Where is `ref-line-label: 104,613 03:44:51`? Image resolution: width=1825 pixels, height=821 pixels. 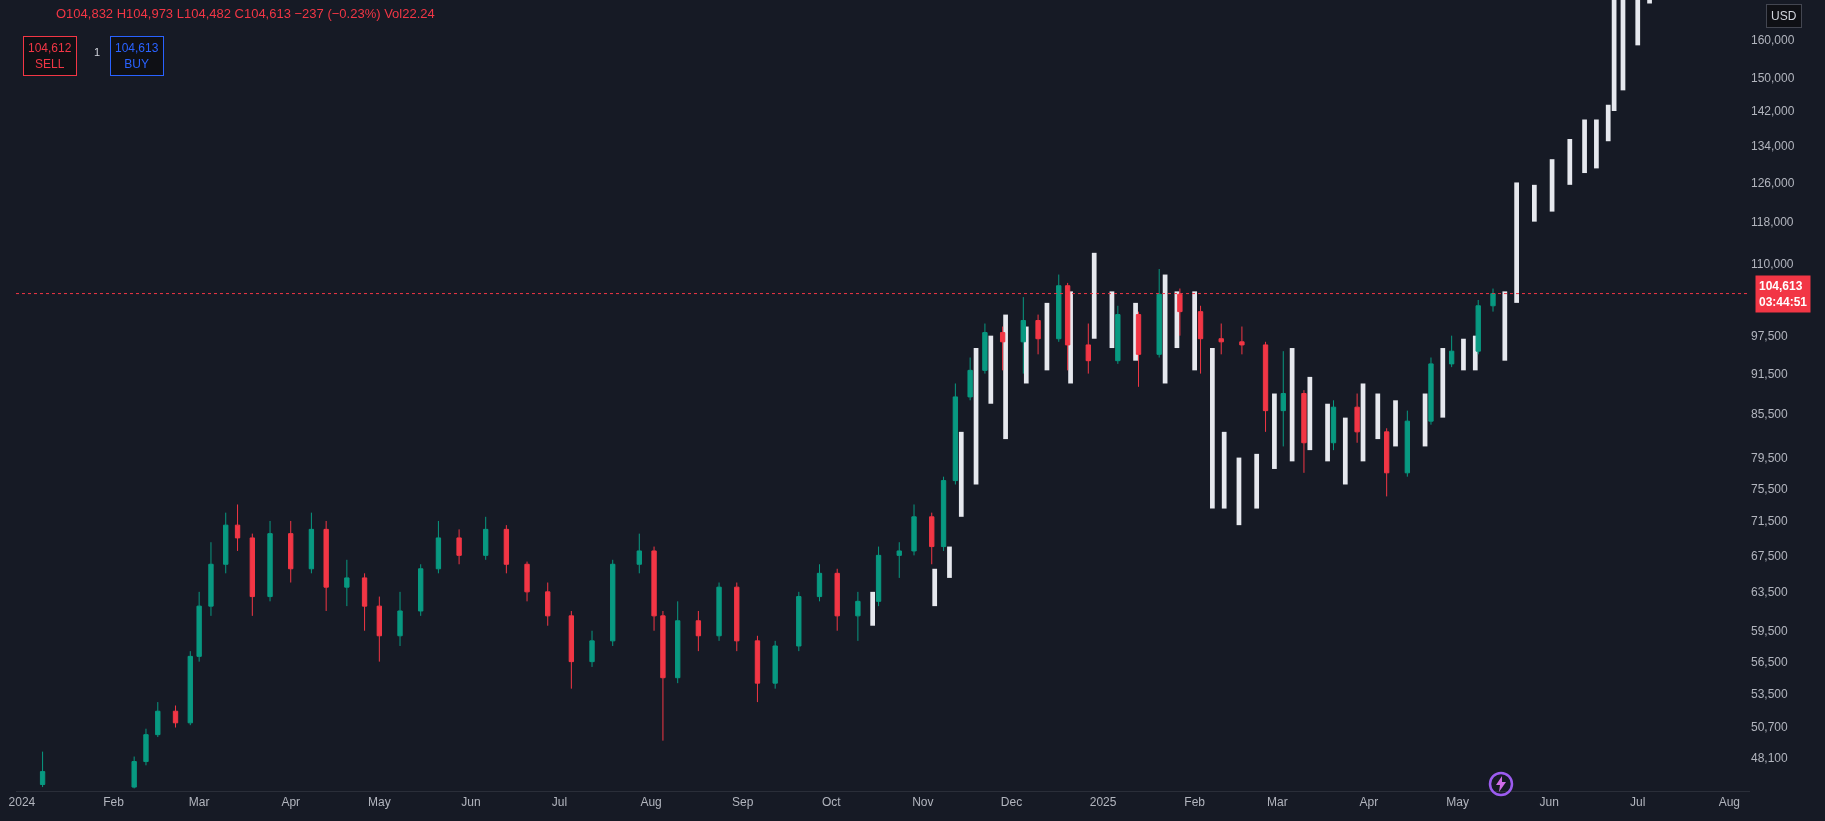 ref-line-label: 104,613 03:44:51 is located at coordinates (1783, 294).